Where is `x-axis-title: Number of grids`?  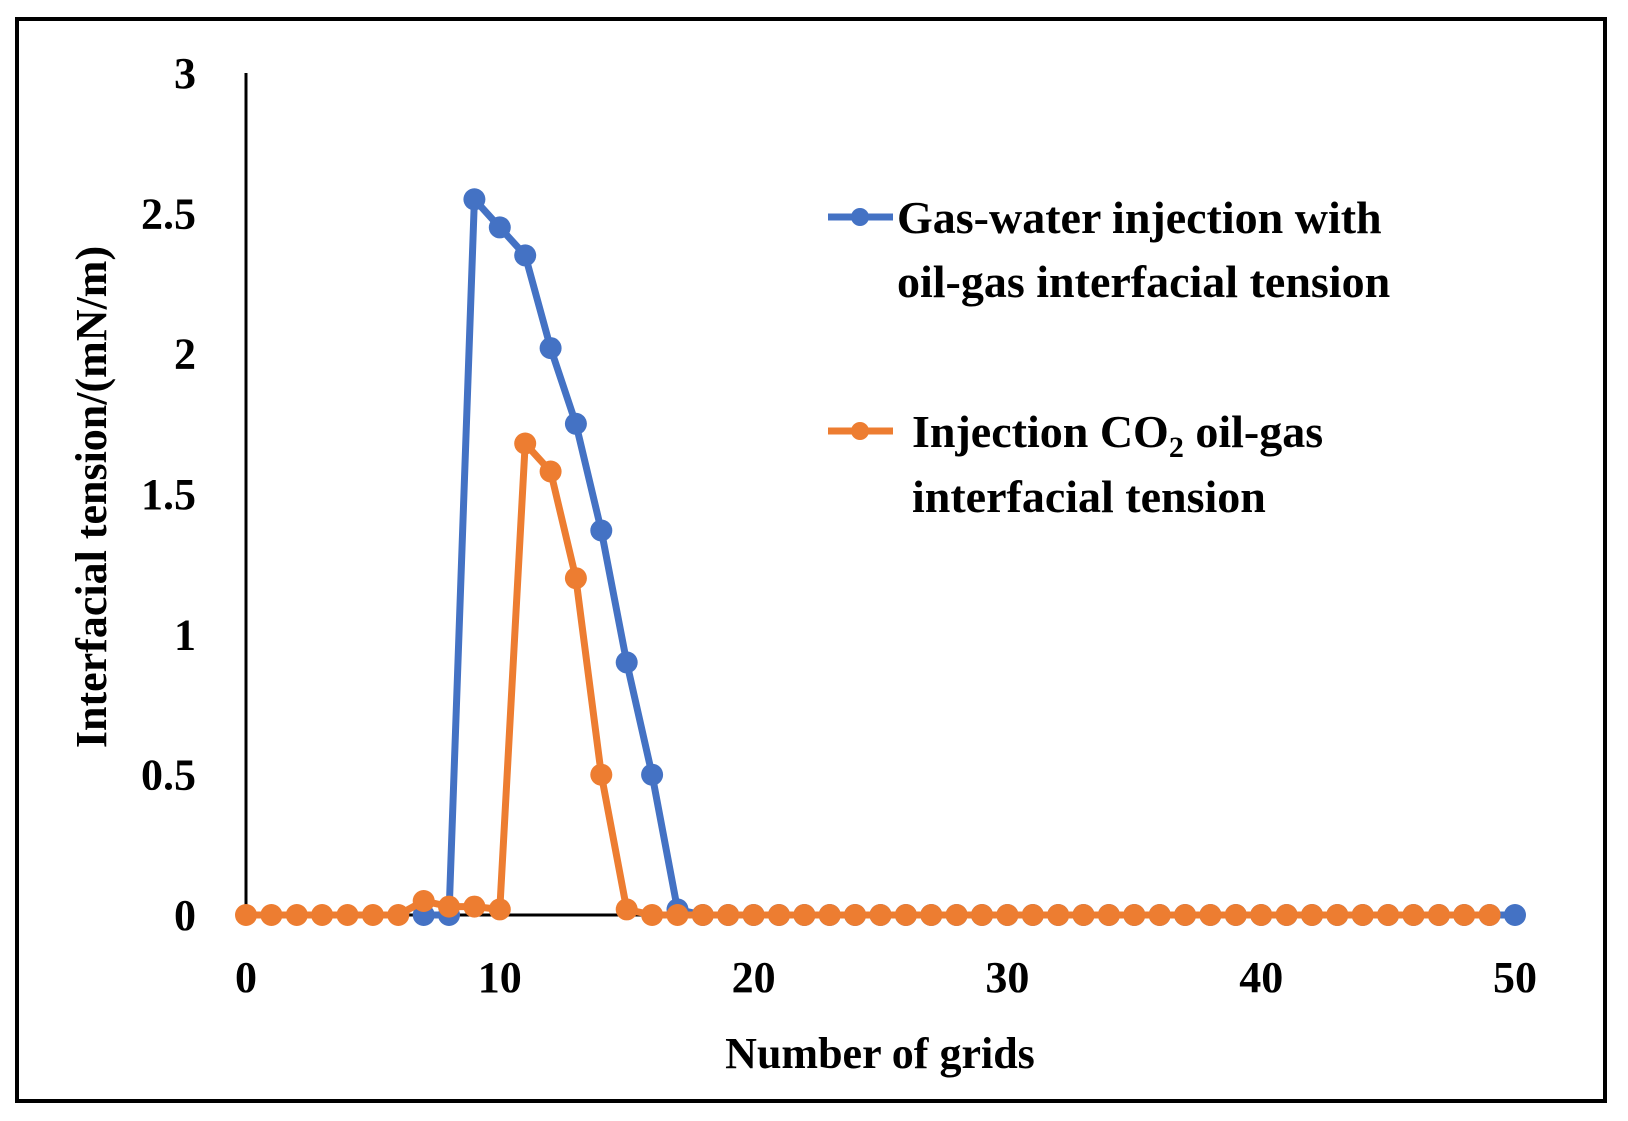
x-axis-title: Number of grids is located at coordinates (880, 1053).